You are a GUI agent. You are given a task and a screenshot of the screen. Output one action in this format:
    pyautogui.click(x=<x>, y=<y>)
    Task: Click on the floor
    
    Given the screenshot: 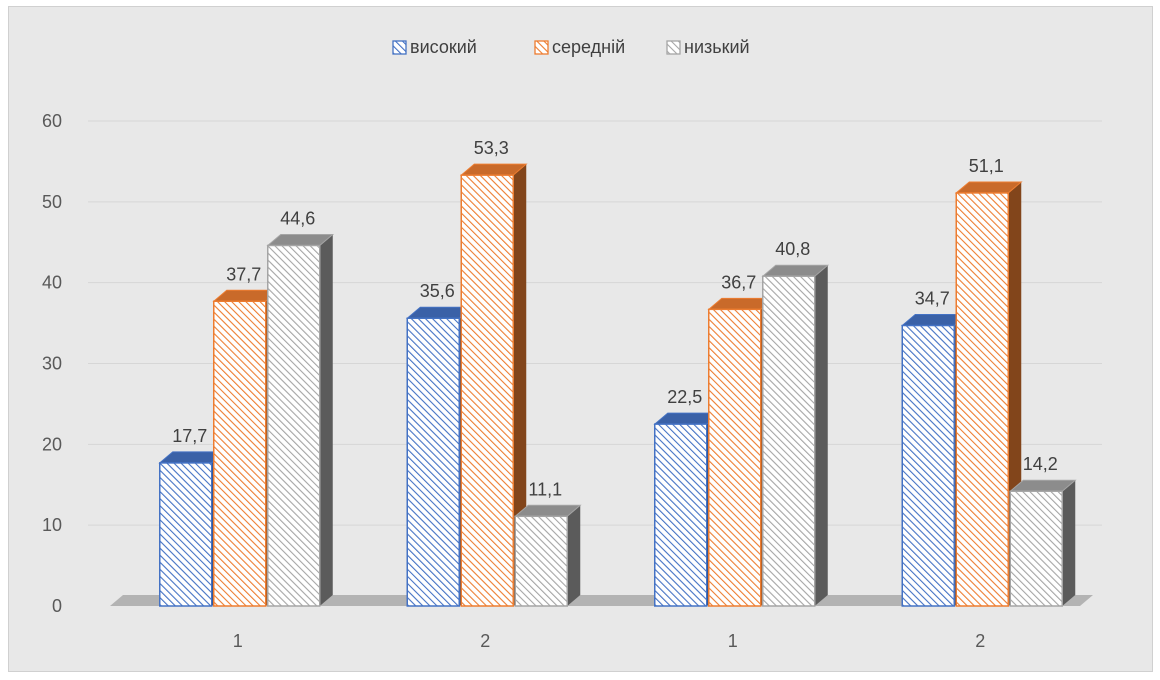 What is the action you would take?
    pyautogui.click(x=601, y=600)
    